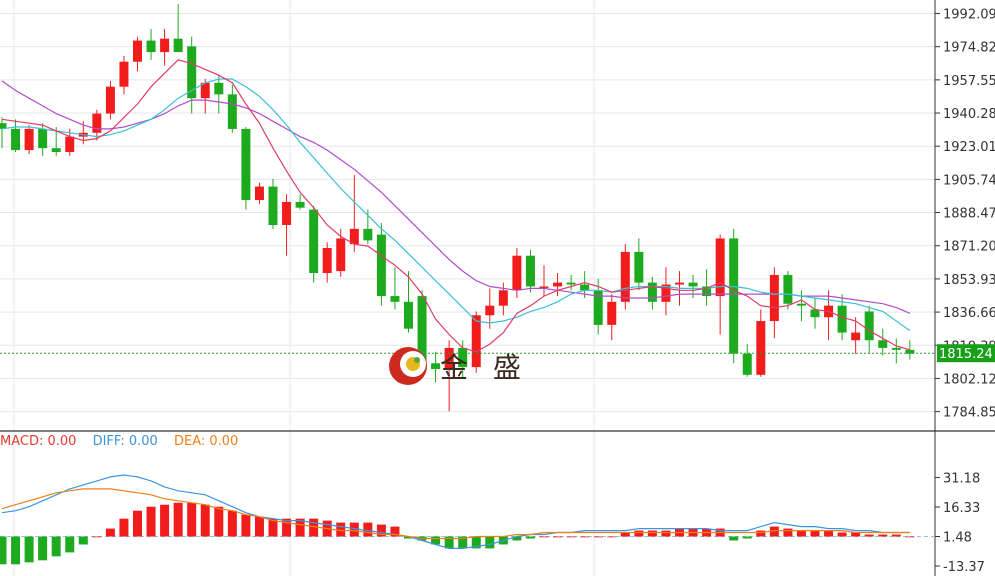  I want to click on price-tick-label: 1905.74, so click(969, 180).